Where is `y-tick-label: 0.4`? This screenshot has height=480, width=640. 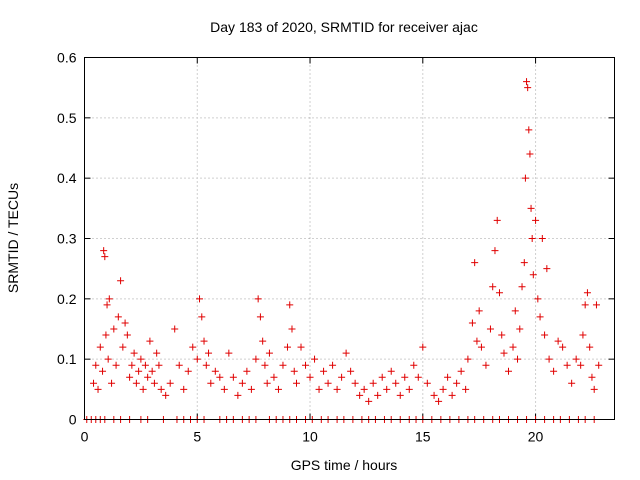 y-tick-label: 0.4 is located at coordinates (67, 178).